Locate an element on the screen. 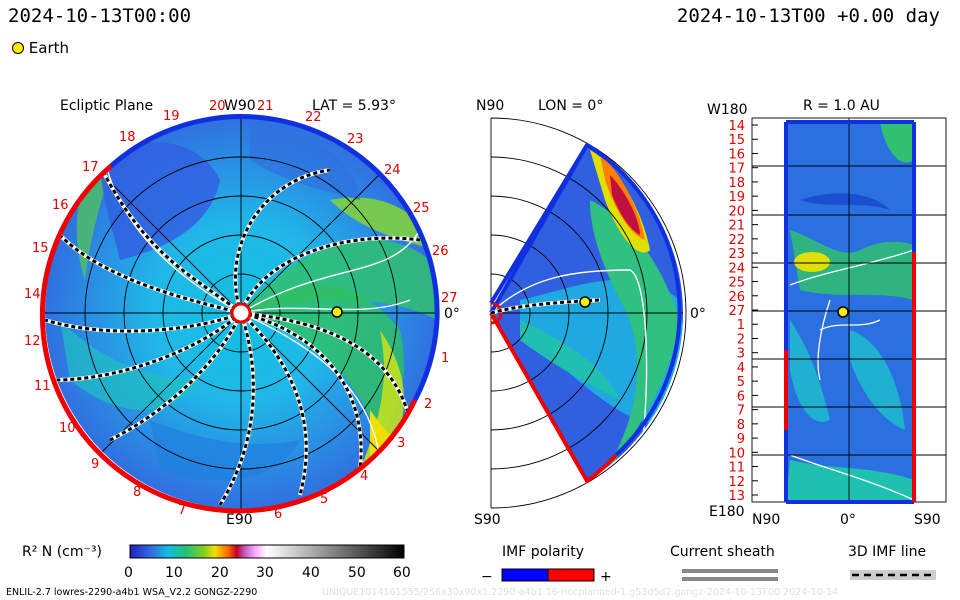 The image size is (960, 600). sphere-row-label: 9 is located at coordinates (741, 439).